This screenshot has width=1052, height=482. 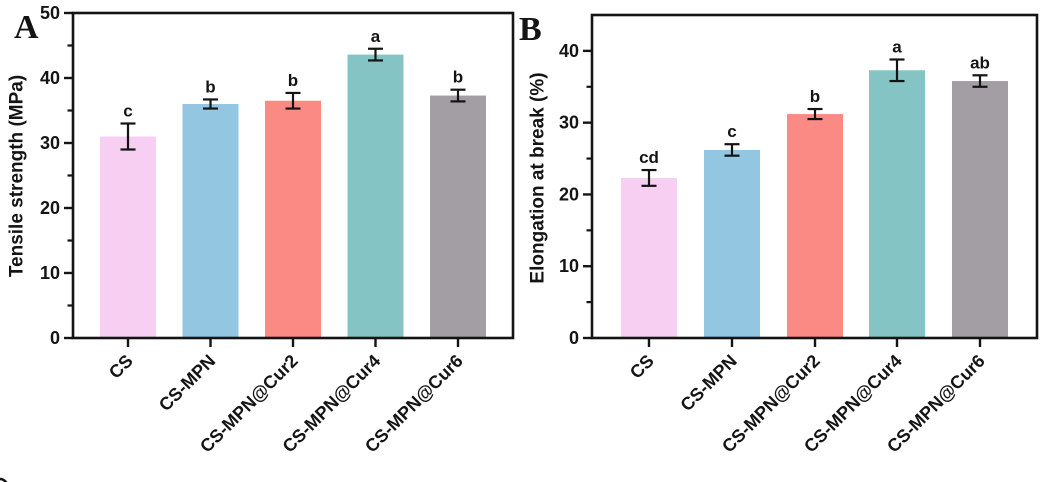 I want to click on panel-b-label: B, so click(x=530, y=29).